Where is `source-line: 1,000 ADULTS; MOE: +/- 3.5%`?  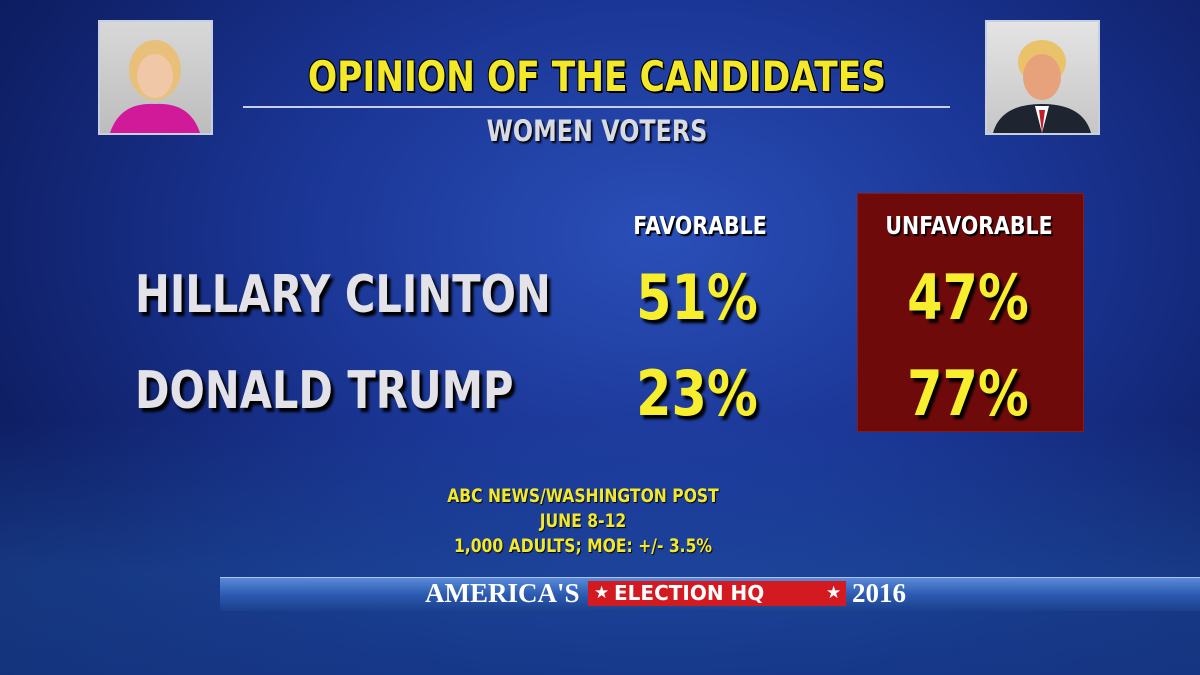 source-line: 1,000 ADULTS; MOE: +/- 3.5% is located at coordinates (583, 546).